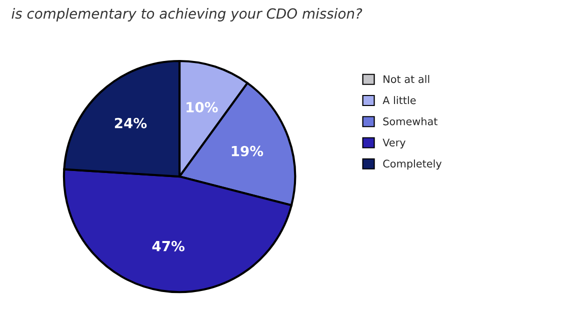  What do you see at coordinates (187, 15) in the screenshot?
I see `chart-title: is complementary to achieving your CDO mission?` at bounding box center [187, 15].